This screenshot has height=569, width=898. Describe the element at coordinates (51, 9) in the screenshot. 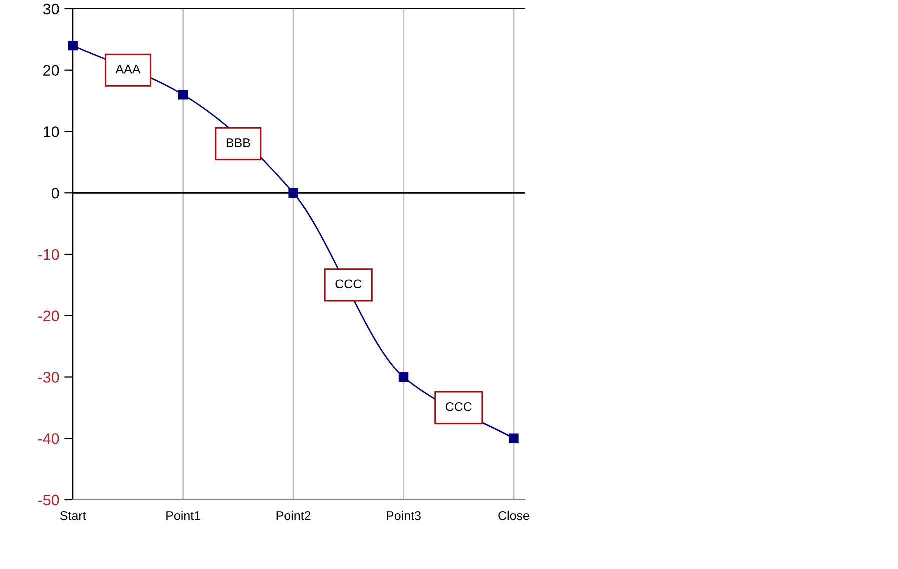

I see `y-tick-label: 30` at that location.